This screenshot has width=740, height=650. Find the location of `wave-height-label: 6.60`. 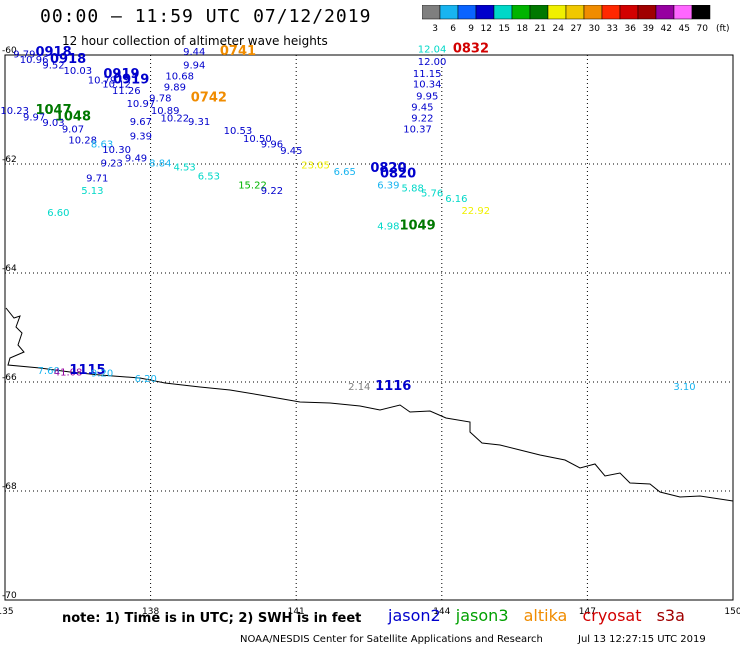

wave-height-label: 6.60 is located at coordinates (58, 213).